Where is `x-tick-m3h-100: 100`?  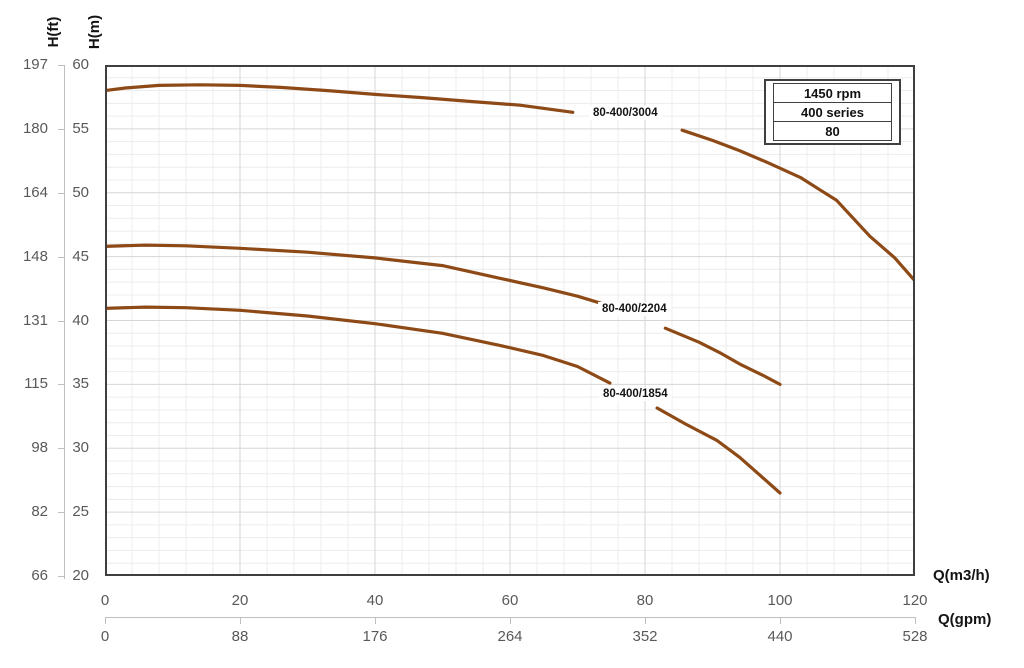
x-tick-m3h-100: 100 is located at coordinates (780, 600).